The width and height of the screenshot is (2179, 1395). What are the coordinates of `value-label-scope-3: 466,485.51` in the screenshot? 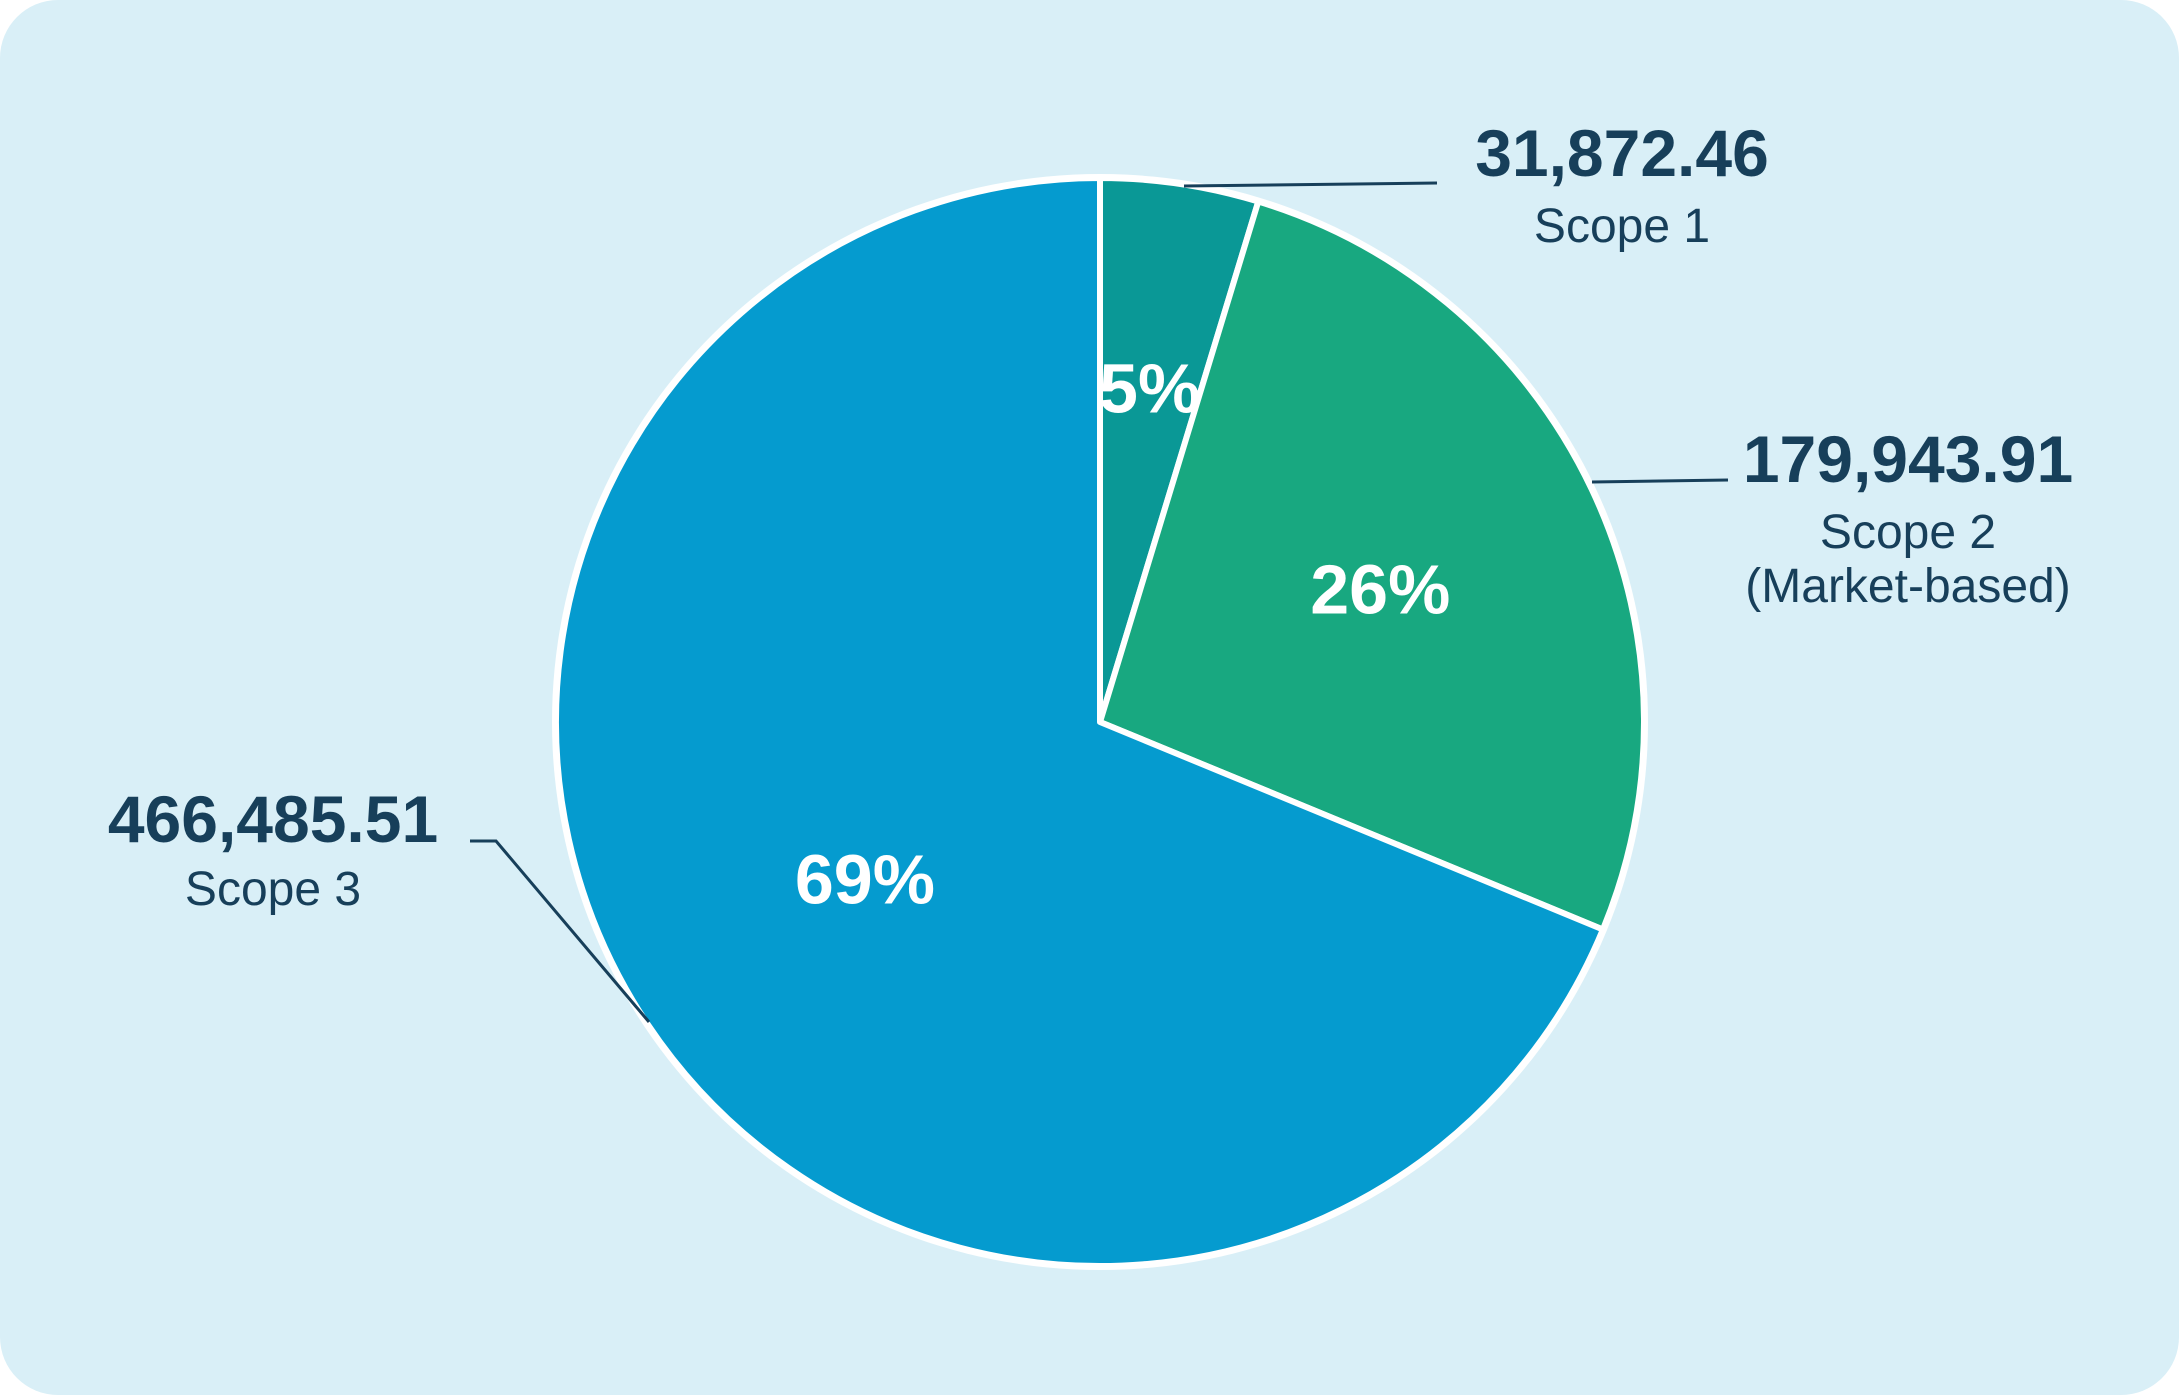 It's located at (273, 819).